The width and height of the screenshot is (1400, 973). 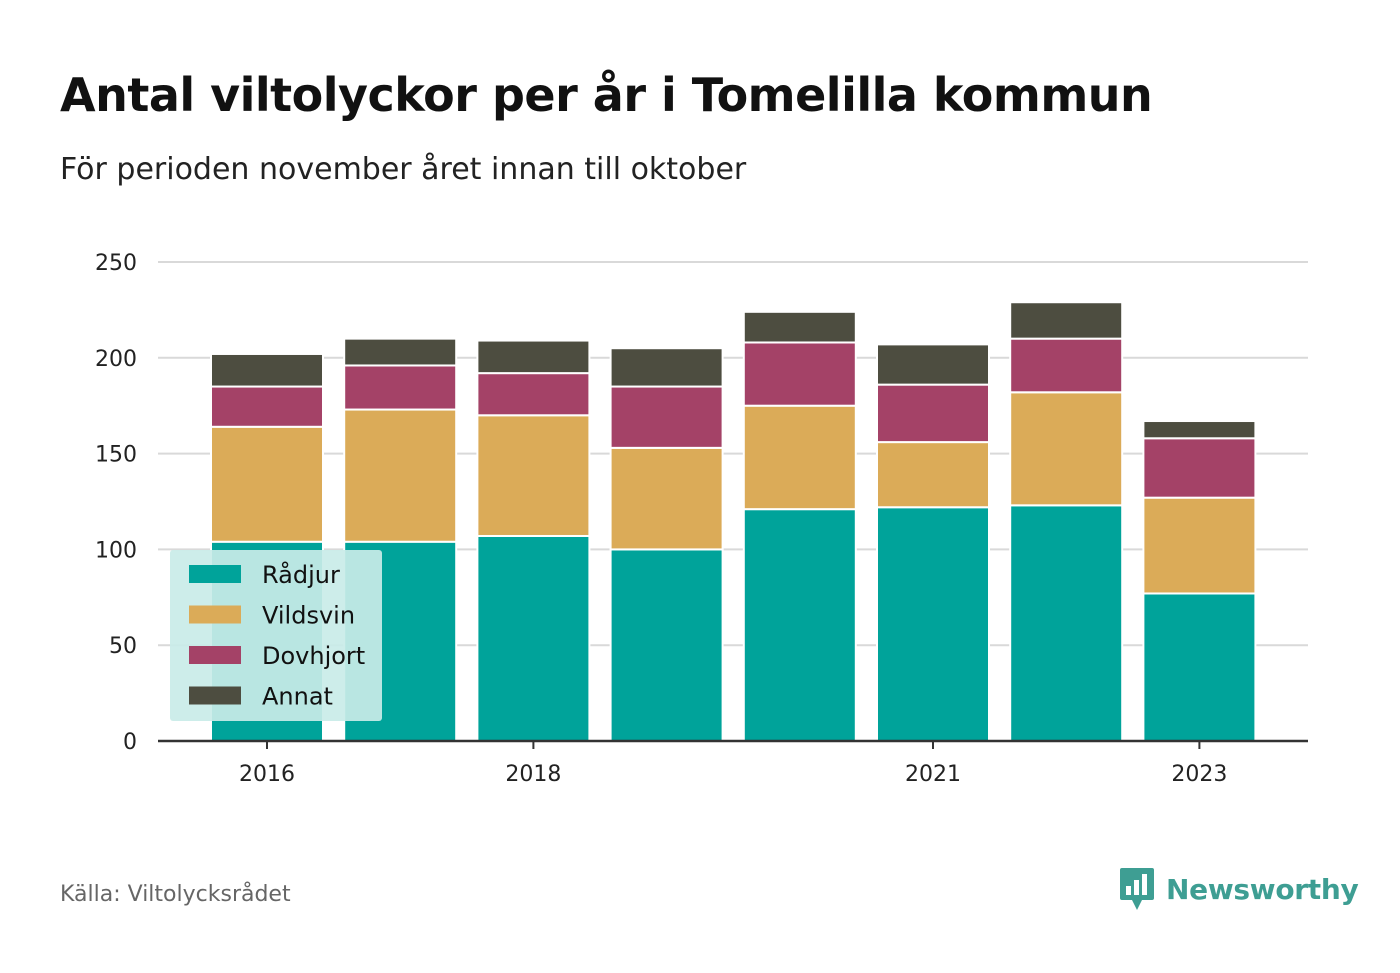 What do you see at coordinates (215, 574) in the screenshot?
I see `legend-swatch-rådjur` at bounding box center [215, 574].